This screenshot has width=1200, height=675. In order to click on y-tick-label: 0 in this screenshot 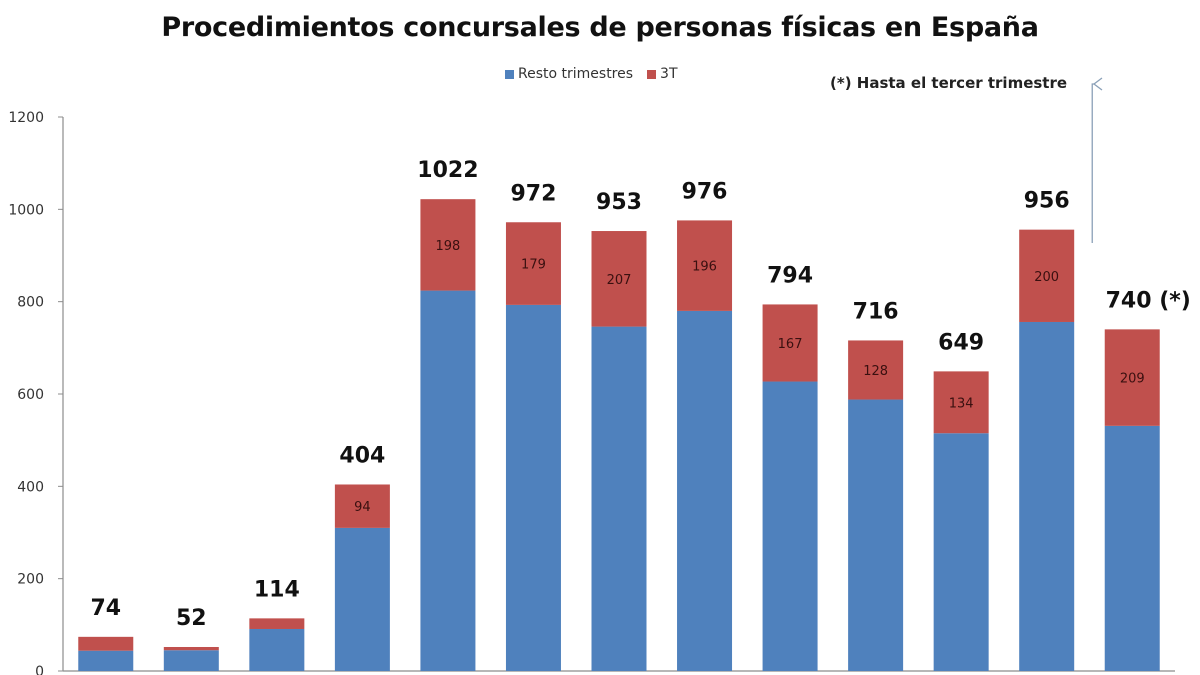, I will do `click(39, 669)`.